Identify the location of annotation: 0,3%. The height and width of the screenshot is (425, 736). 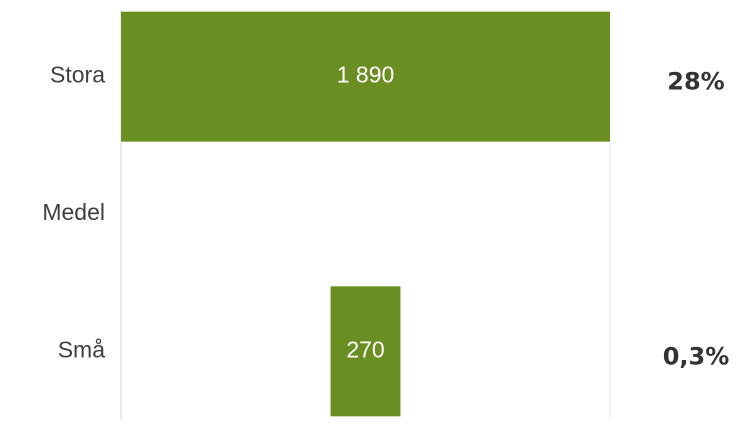
(696, 356).